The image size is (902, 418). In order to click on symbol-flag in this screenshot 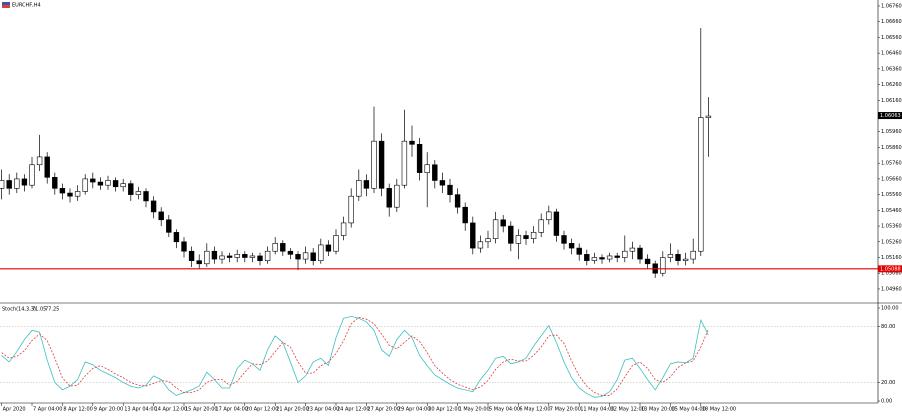, I will do `click(6, 5)`.